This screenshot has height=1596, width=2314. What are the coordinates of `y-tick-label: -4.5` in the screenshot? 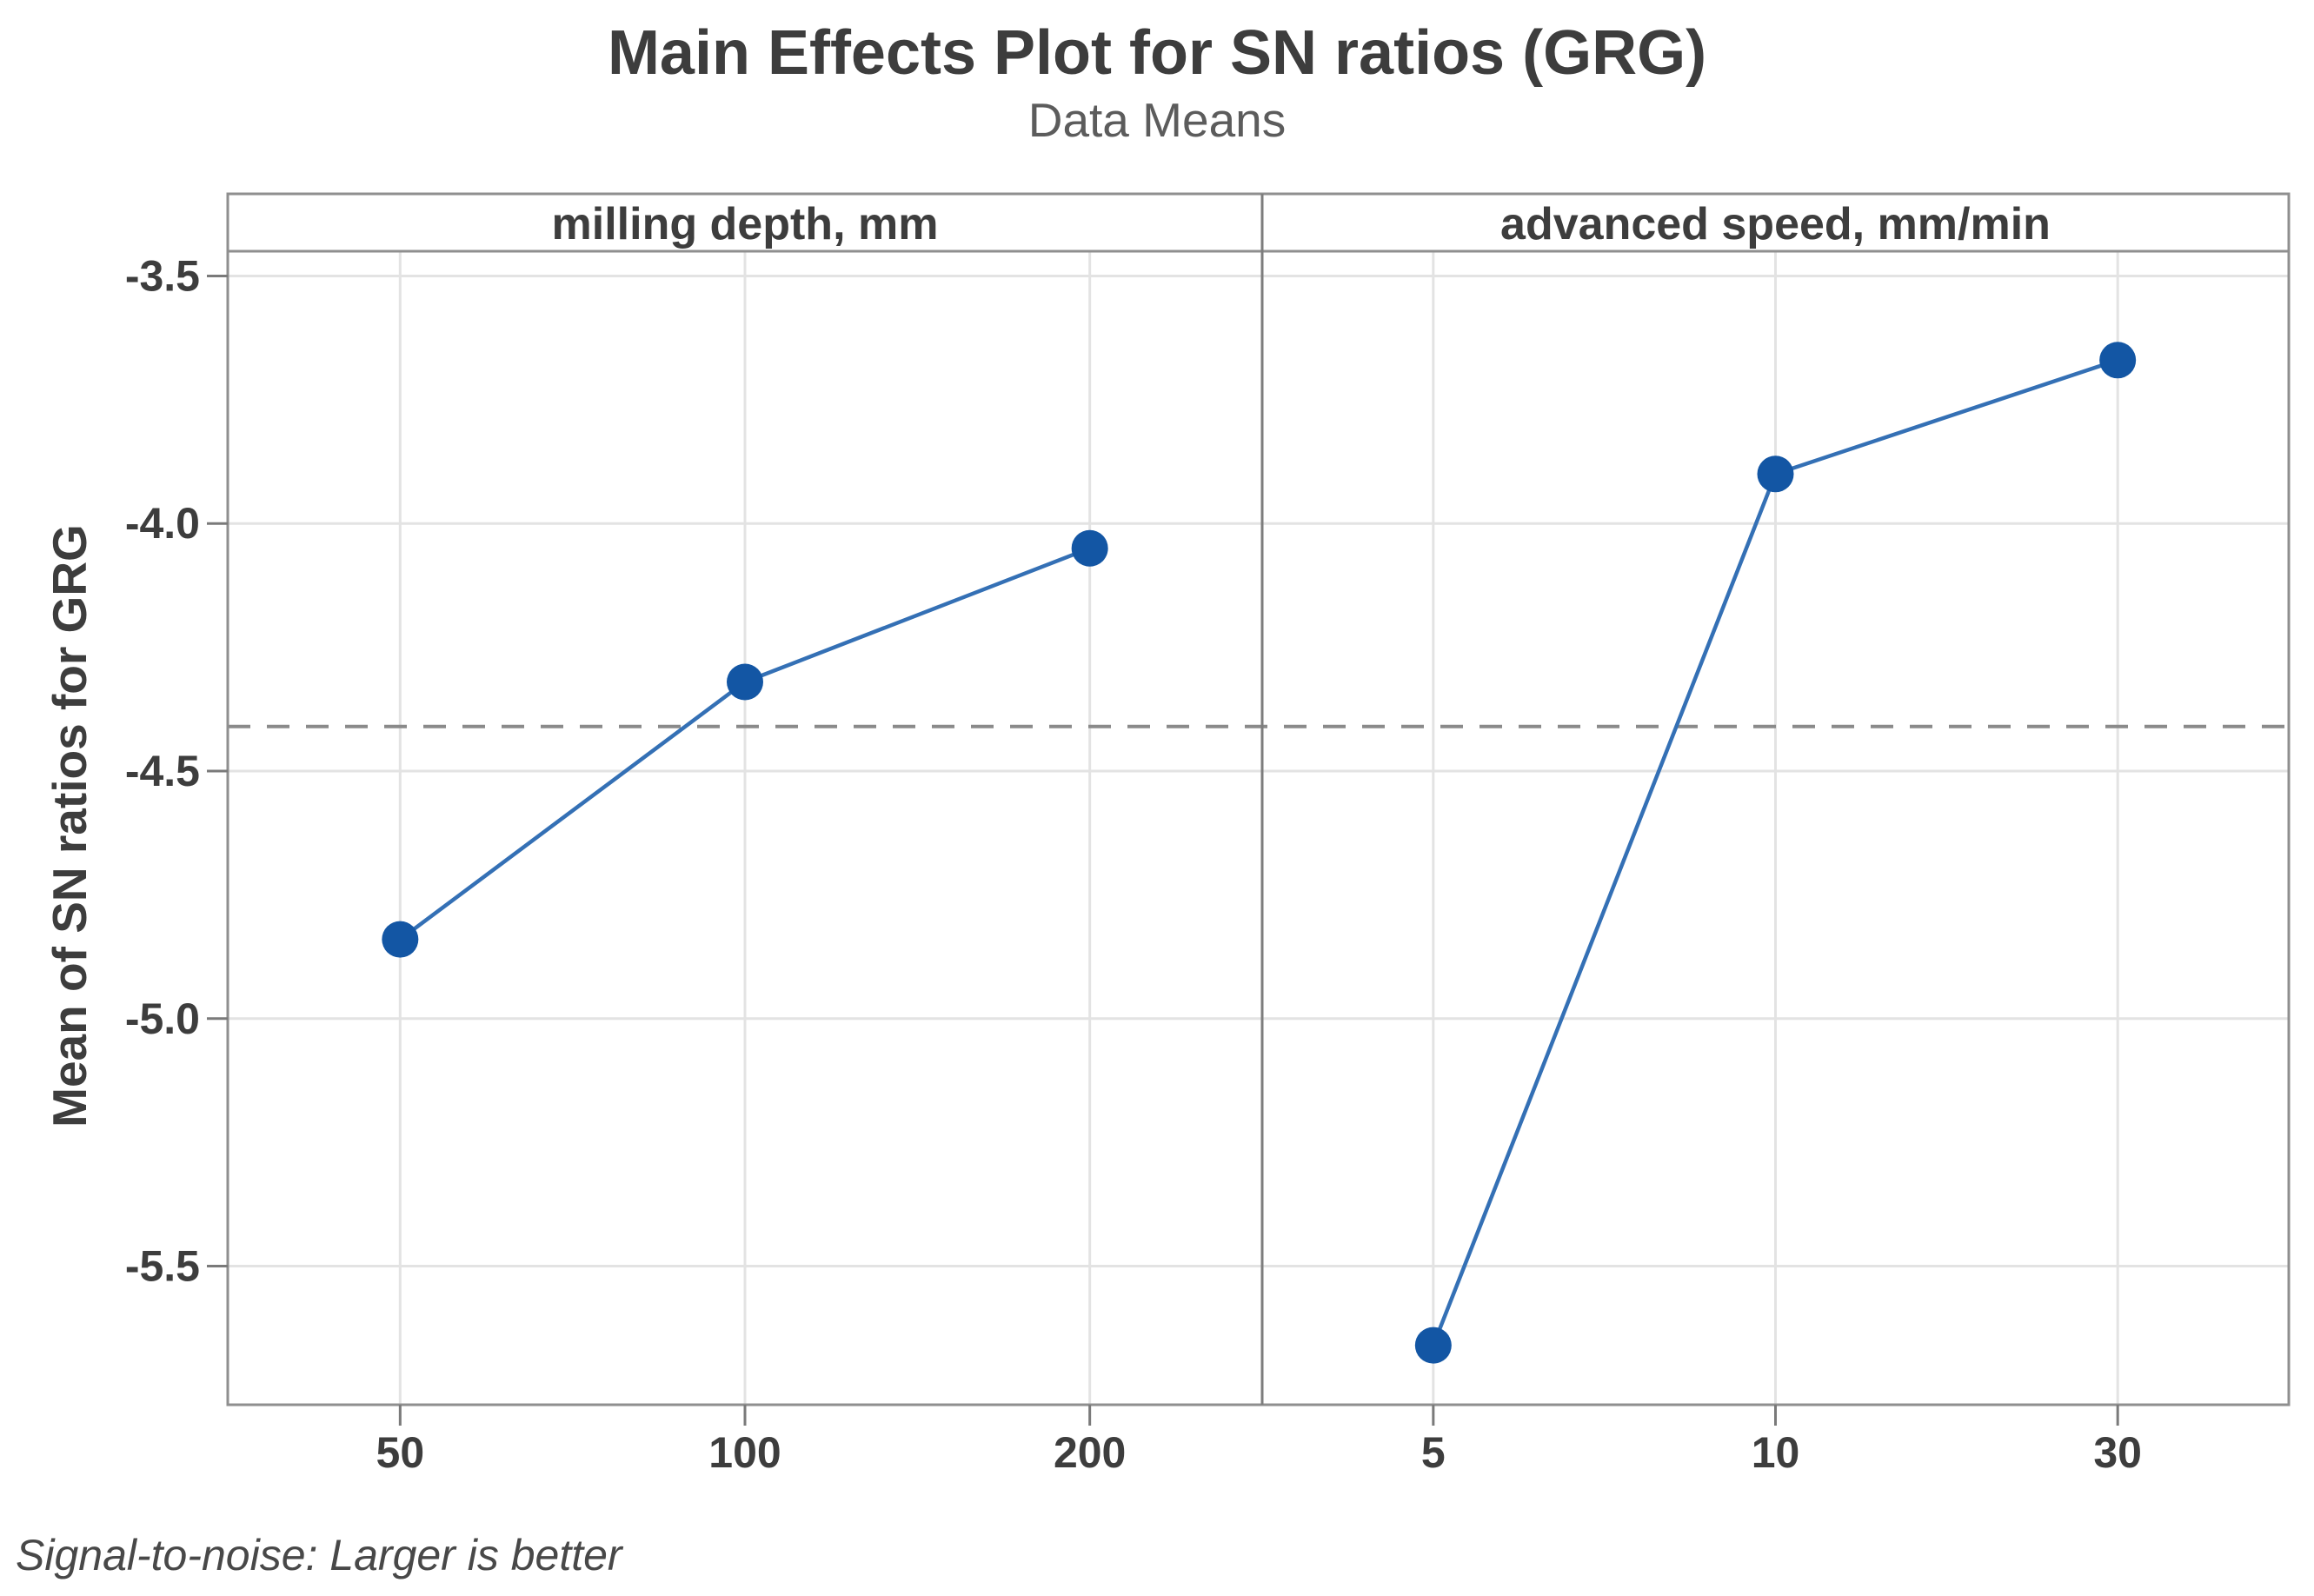 It's located at (162, 771).